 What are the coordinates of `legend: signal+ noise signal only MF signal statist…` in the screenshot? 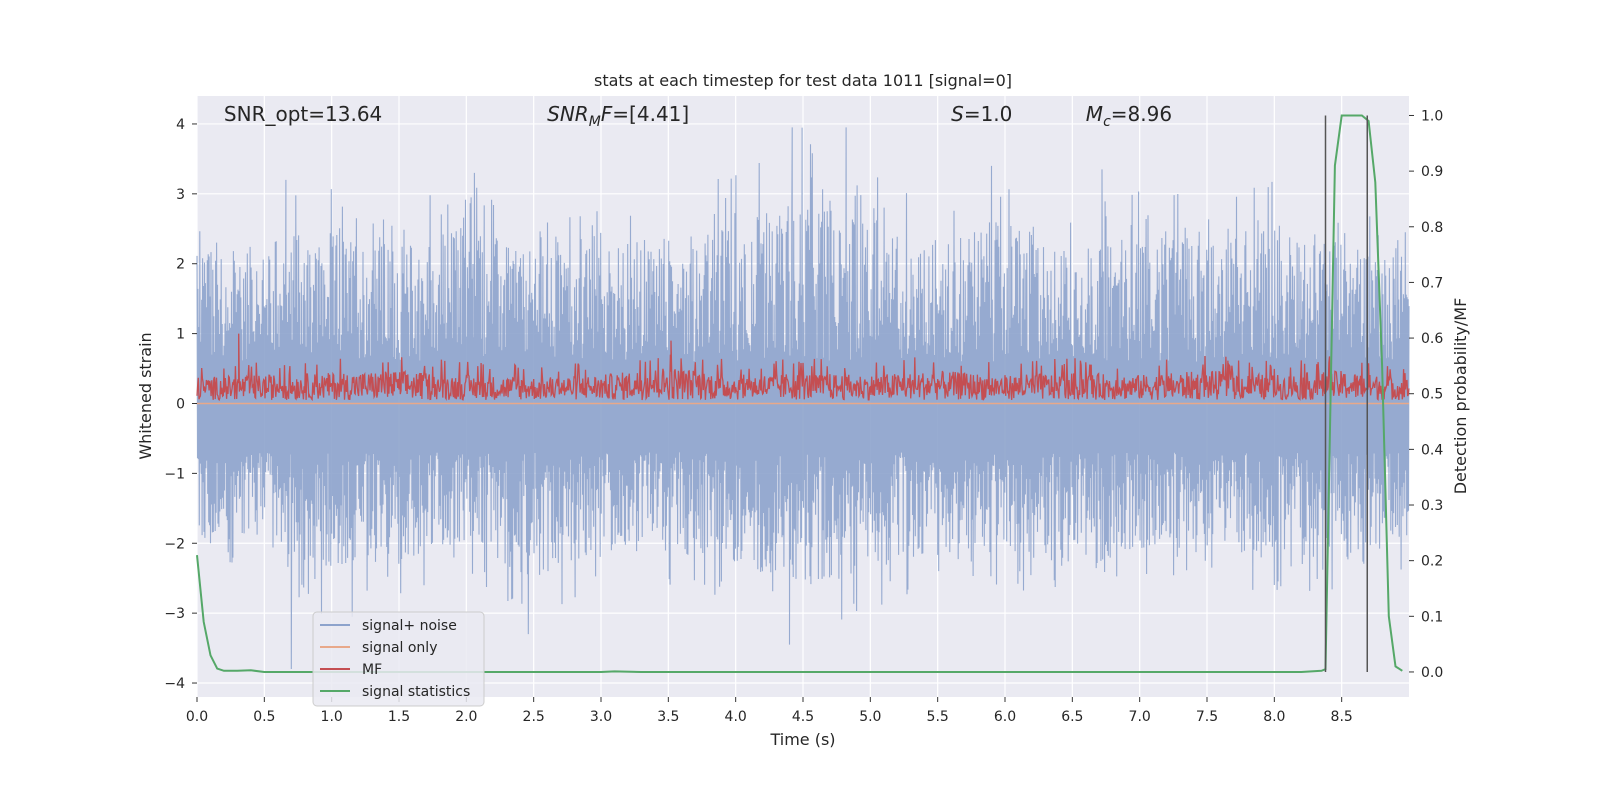 It's located at (398, 659).